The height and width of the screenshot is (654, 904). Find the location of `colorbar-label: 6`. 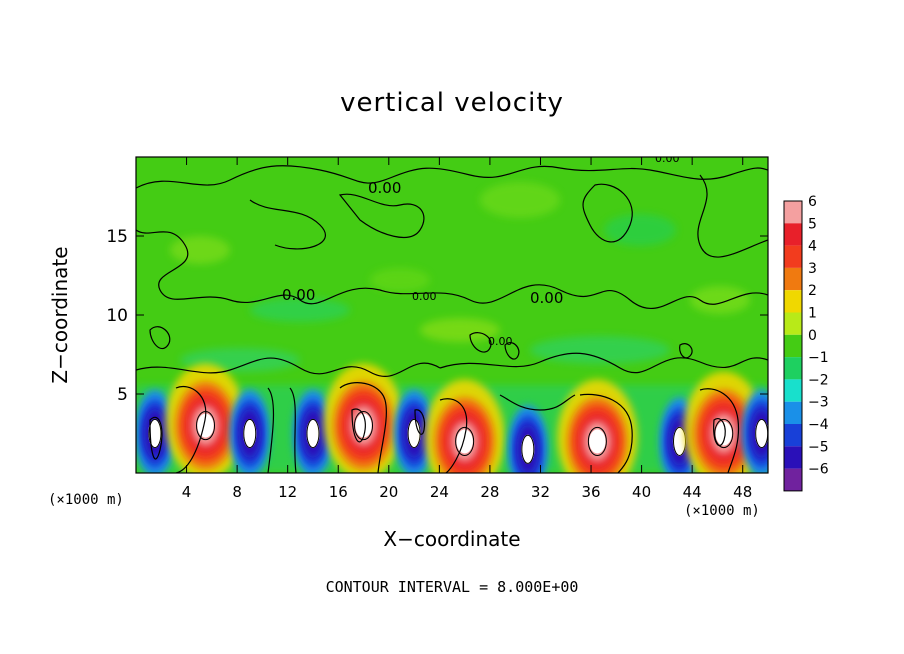

colorbar-label: 6 is located at coordinates (812, 202).